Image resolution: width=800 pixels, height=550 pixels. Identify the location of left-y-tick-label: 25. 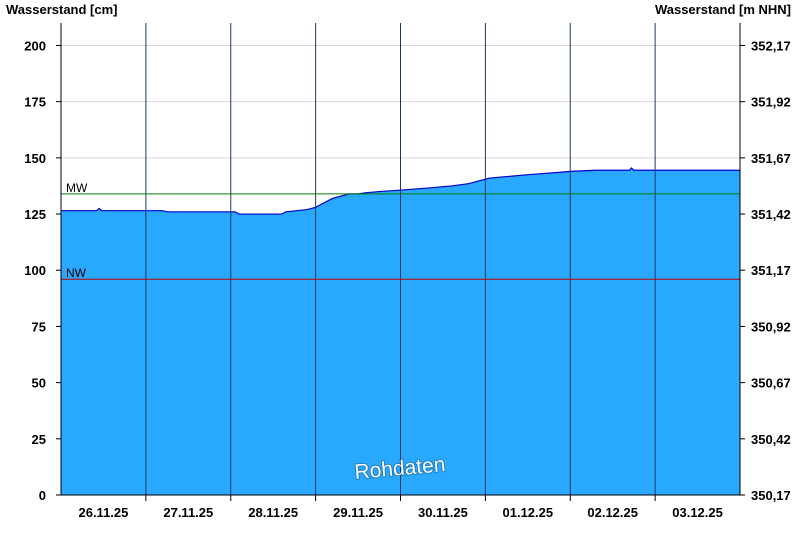
(39, 439).